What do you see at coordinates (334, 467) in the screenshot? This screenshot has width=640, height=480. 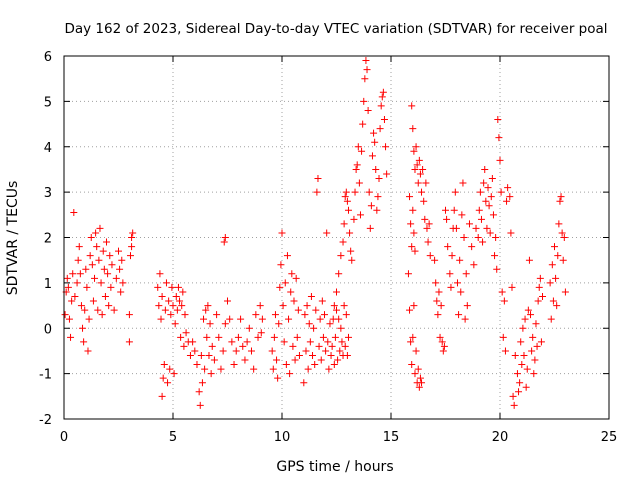 I see `x-axis-label: GPS time / hours` at bounding box center [334, 467].